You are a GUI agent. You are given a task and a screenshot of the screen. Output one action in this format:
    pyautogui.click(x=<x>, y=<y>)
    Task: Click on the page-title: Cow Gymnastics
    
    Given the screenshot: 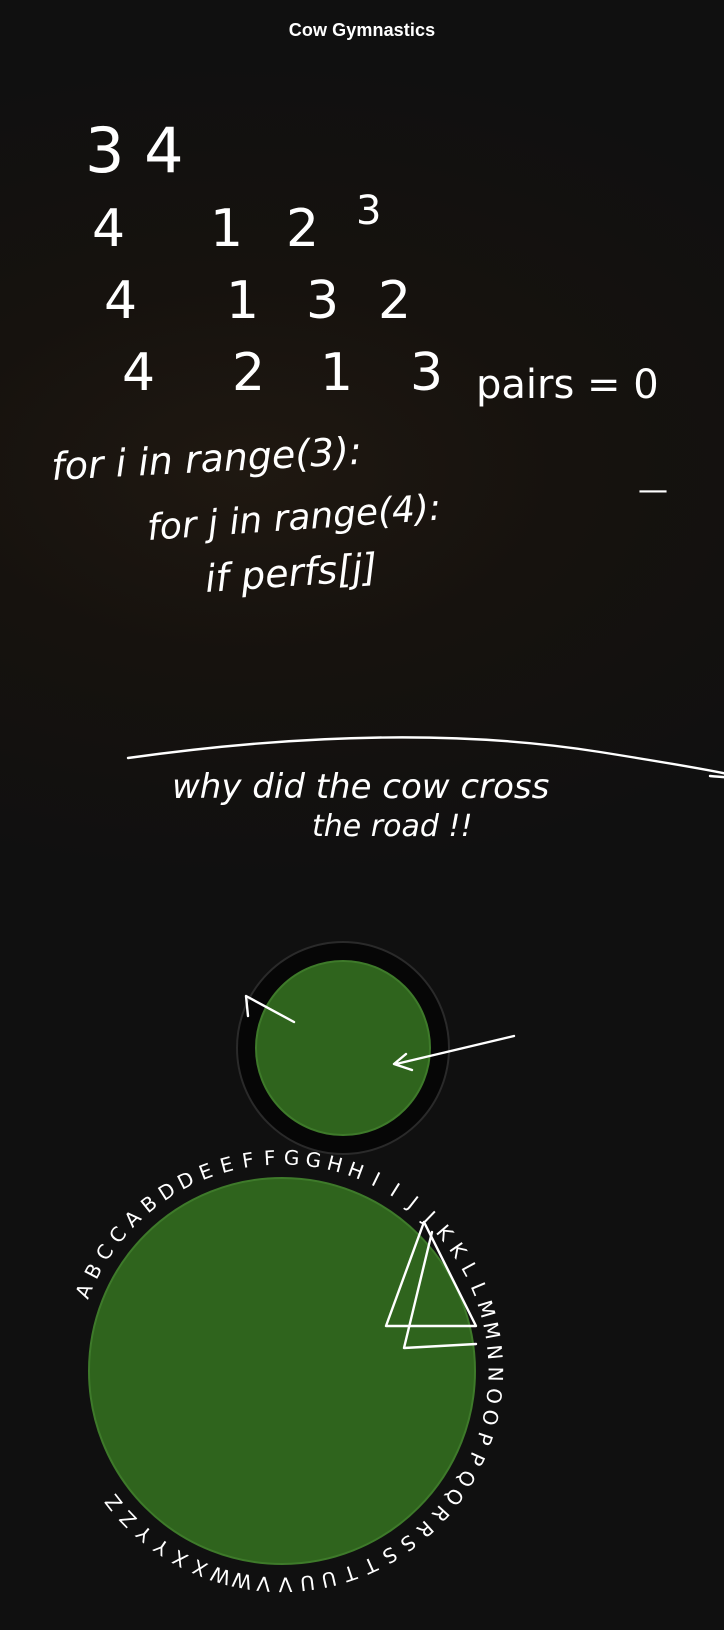 What is the action you would take?
    pyautogui.click(x=362, y=30)
    